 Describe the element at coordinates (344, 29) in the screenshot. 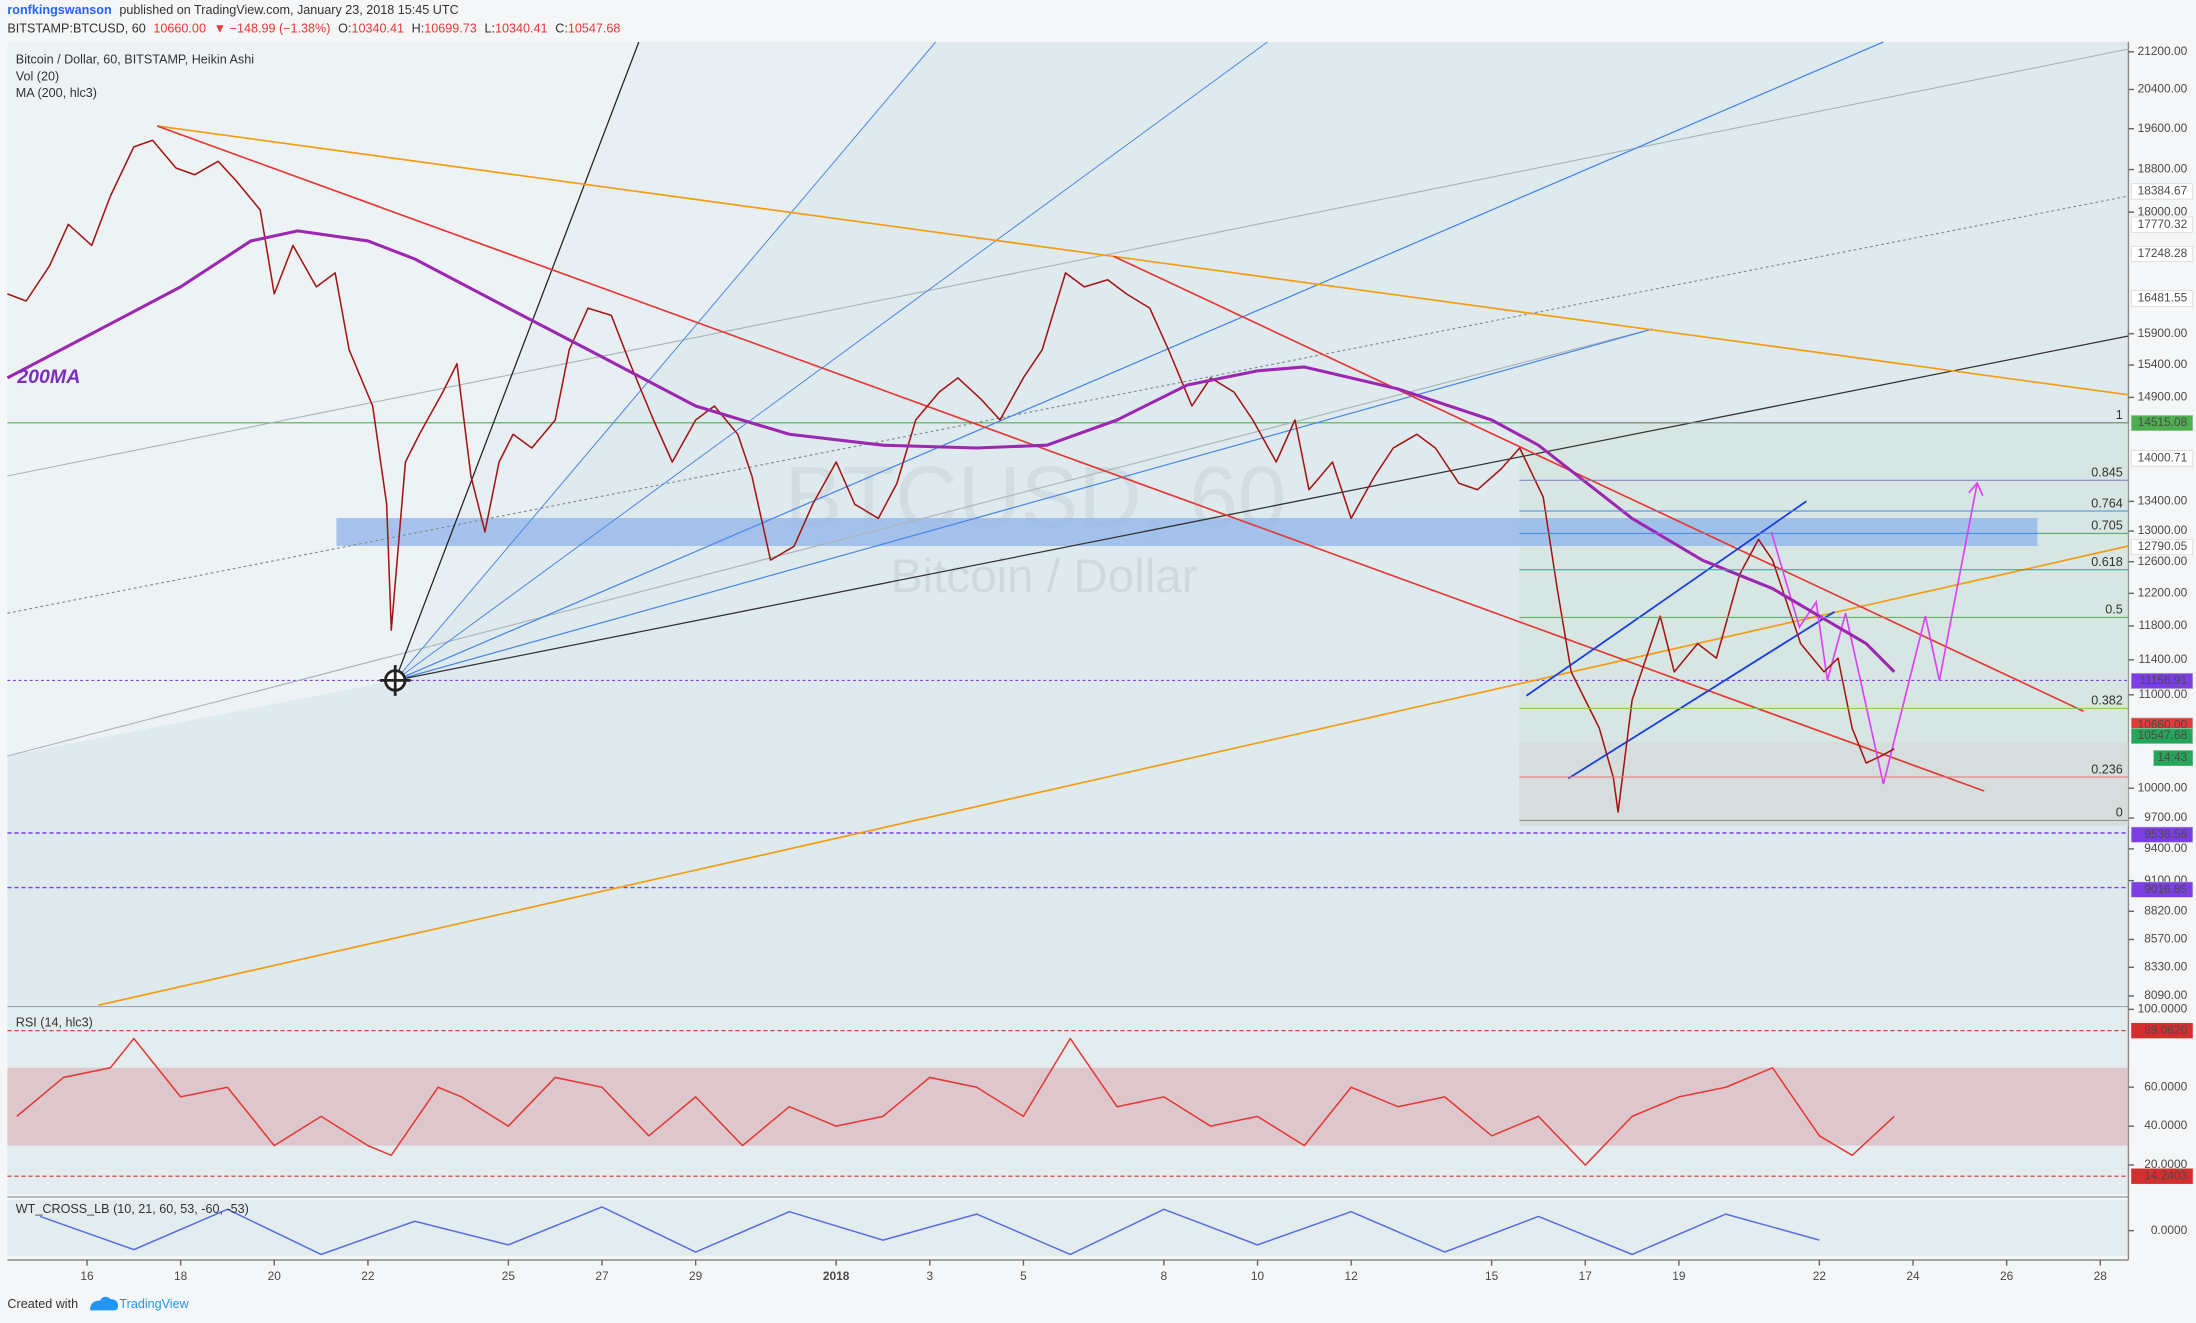

I see `ohlc-key: O:` at that location.